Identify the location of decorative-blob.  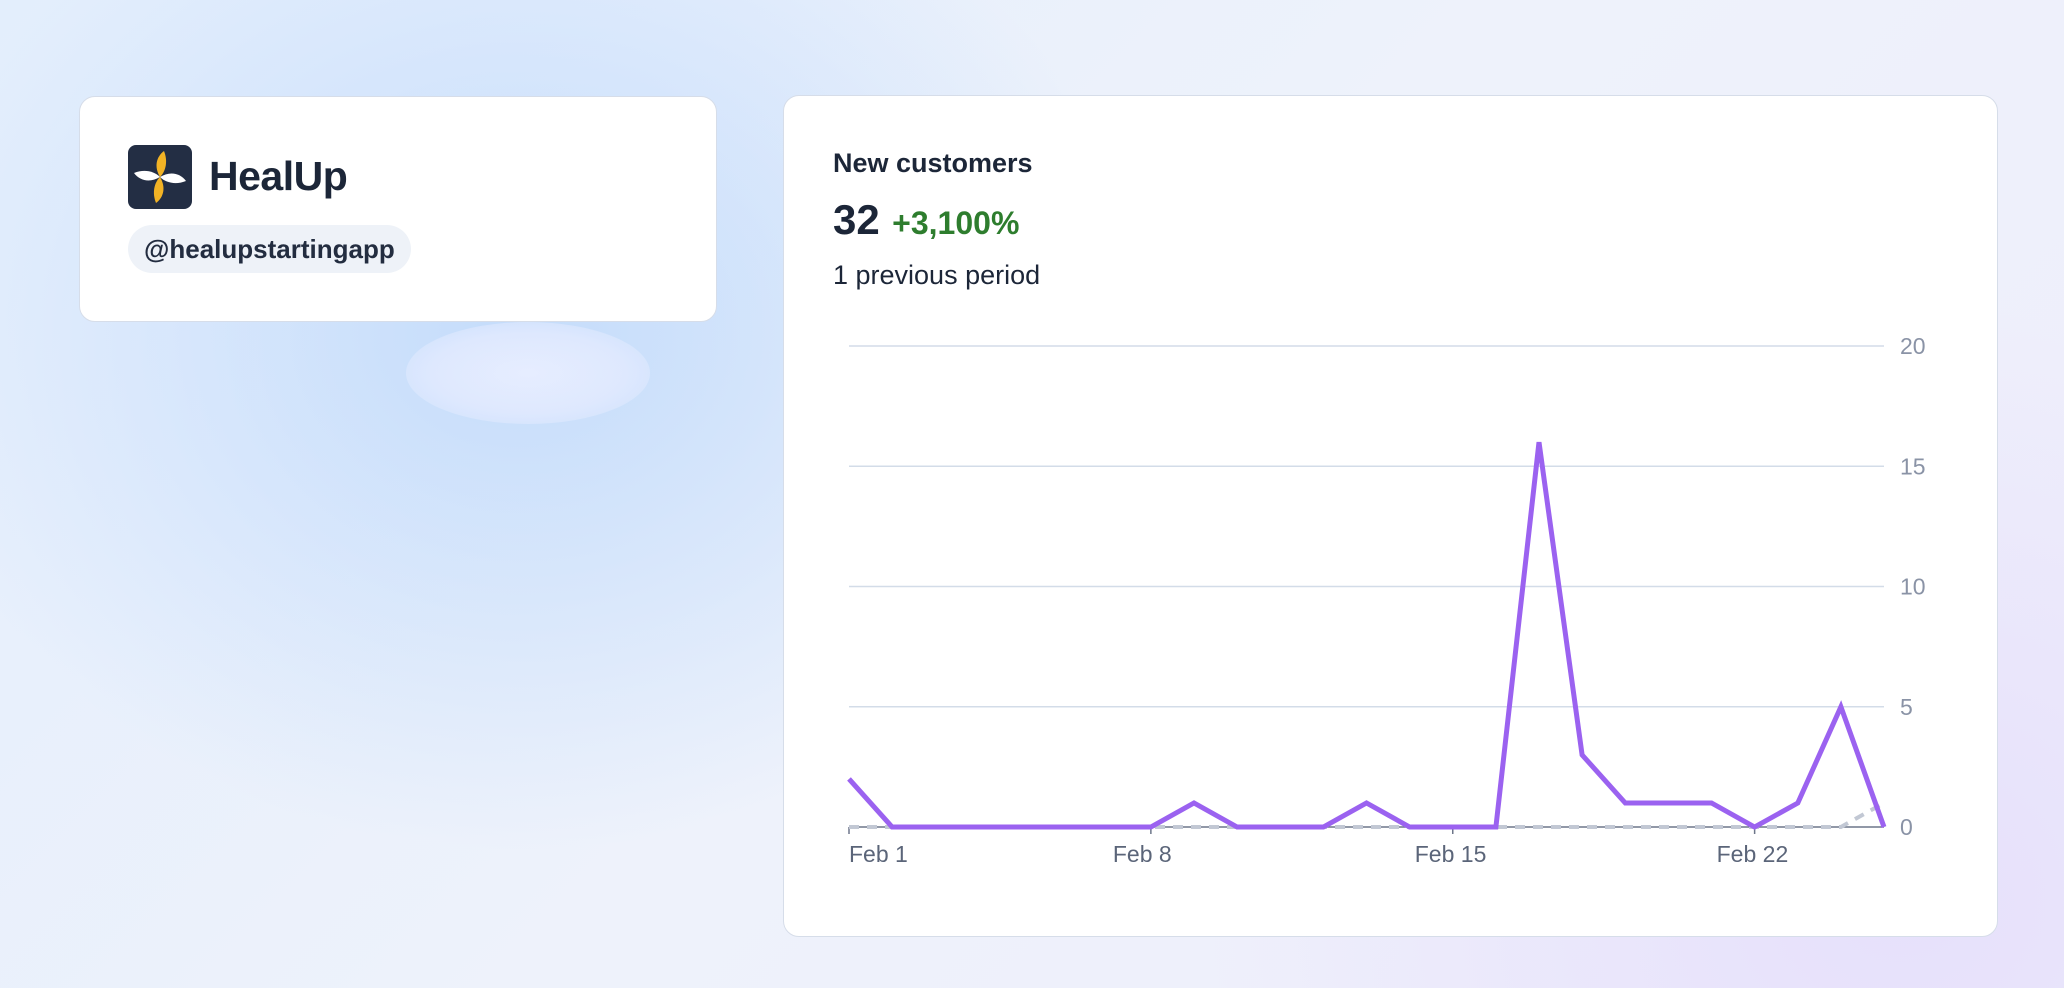
(528, 373).